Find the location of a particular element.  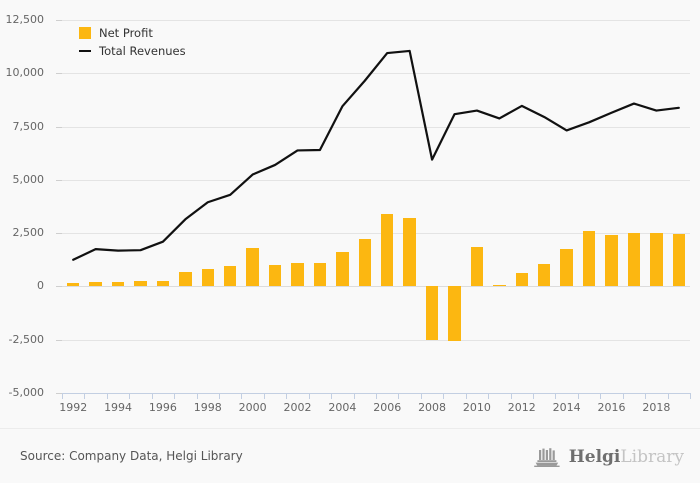

brand-wordmark: HelgiLibrary is located at coordinates (626, 457).